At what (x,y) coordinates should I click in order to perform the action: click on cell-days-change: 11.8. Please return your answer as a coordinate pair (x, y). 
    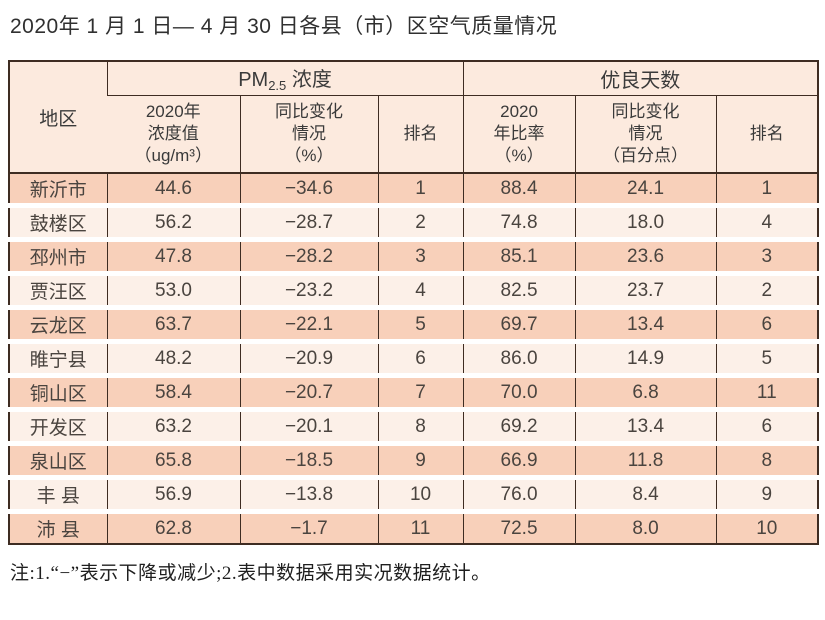
    Looking at the image, I should click on (645, 461).